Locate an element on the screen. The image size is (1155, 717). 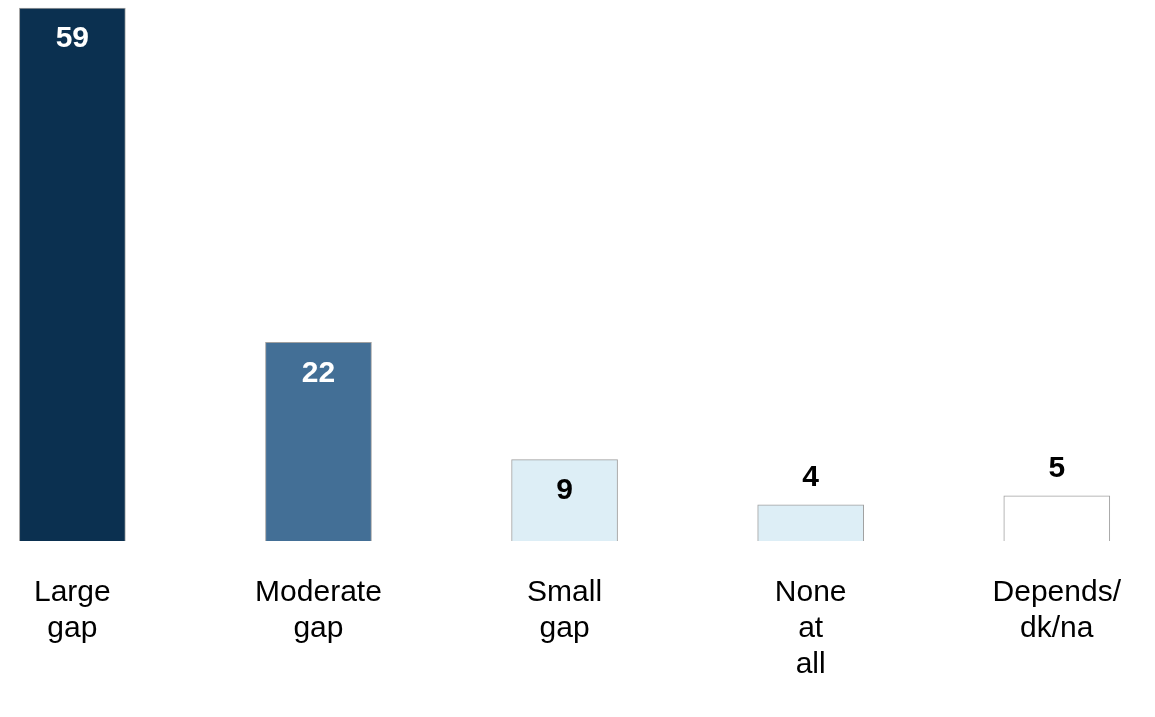
data-label: 9 is located at coordinates (564, 488).